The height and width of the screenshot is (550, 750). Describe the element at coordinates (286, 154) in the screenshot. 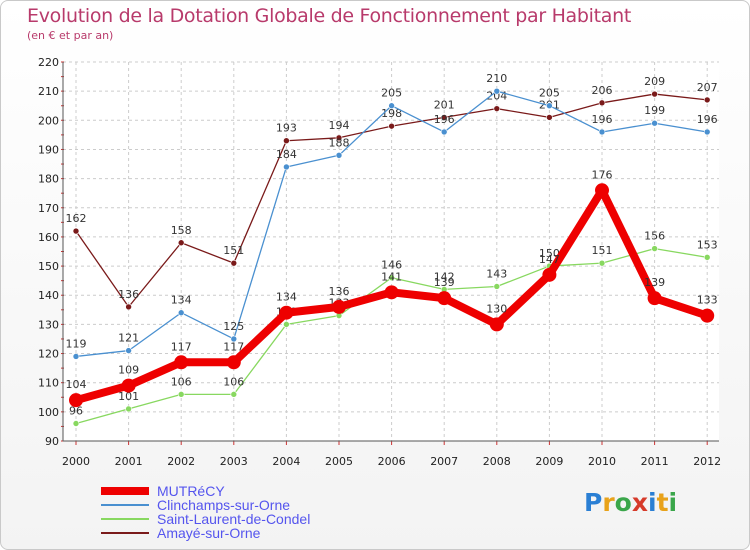

I see `data-label-clinchamps-sur-orne: 184` at that location.